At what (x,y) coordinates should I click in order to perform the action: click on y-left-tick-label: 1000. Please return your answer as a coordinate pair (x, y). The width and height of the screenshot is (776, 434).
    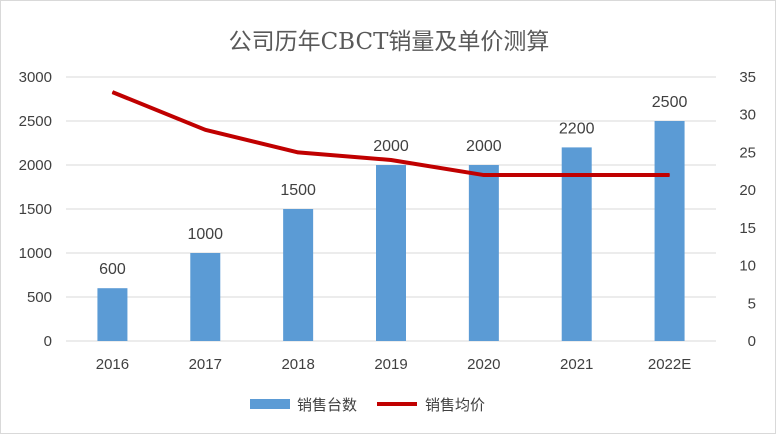
    Looking at the image, I should click on (35, 253).